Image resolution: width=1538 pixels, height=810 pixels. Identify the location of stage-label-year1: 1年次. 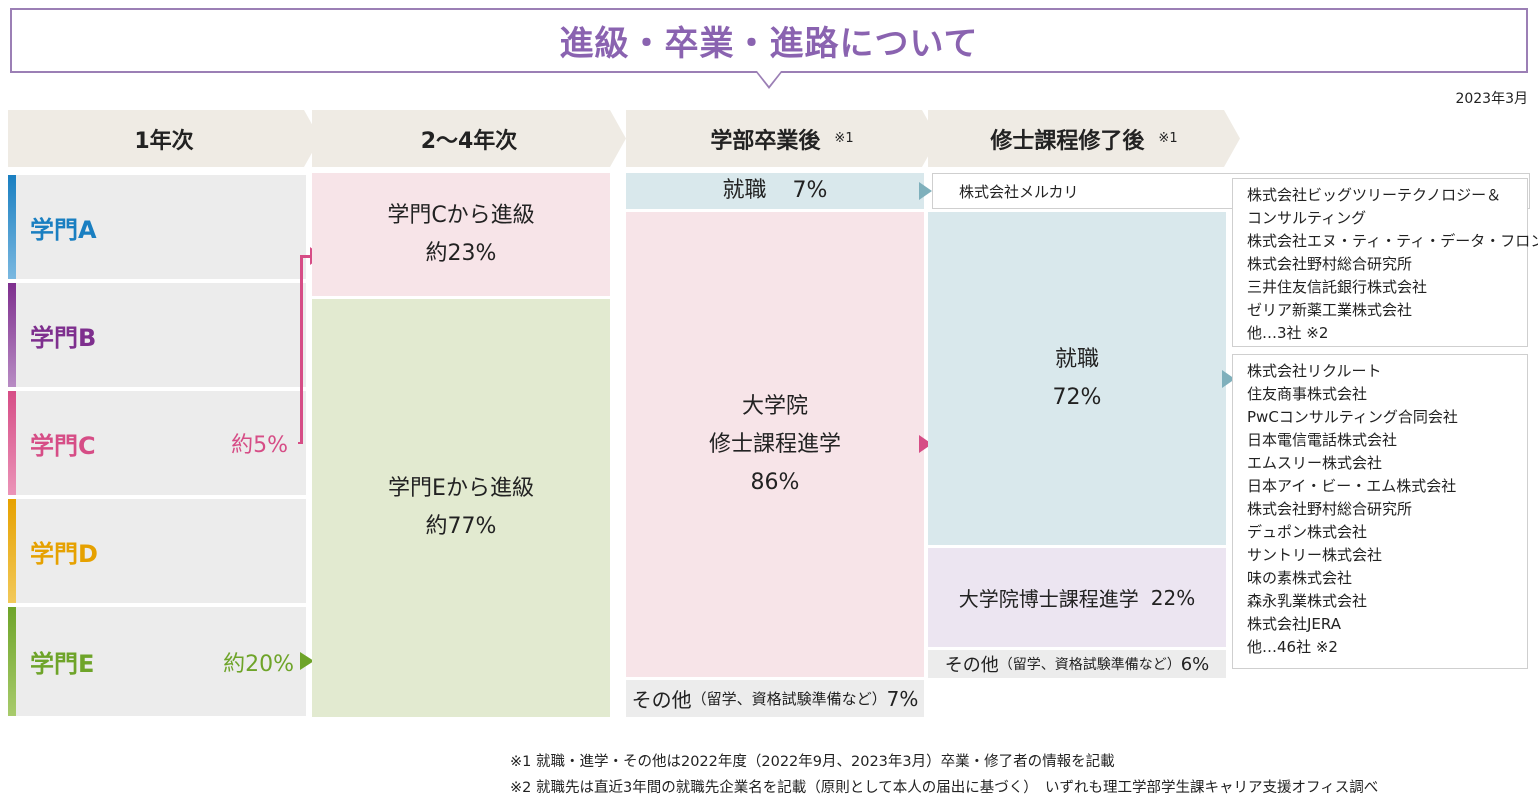
(164, 141).